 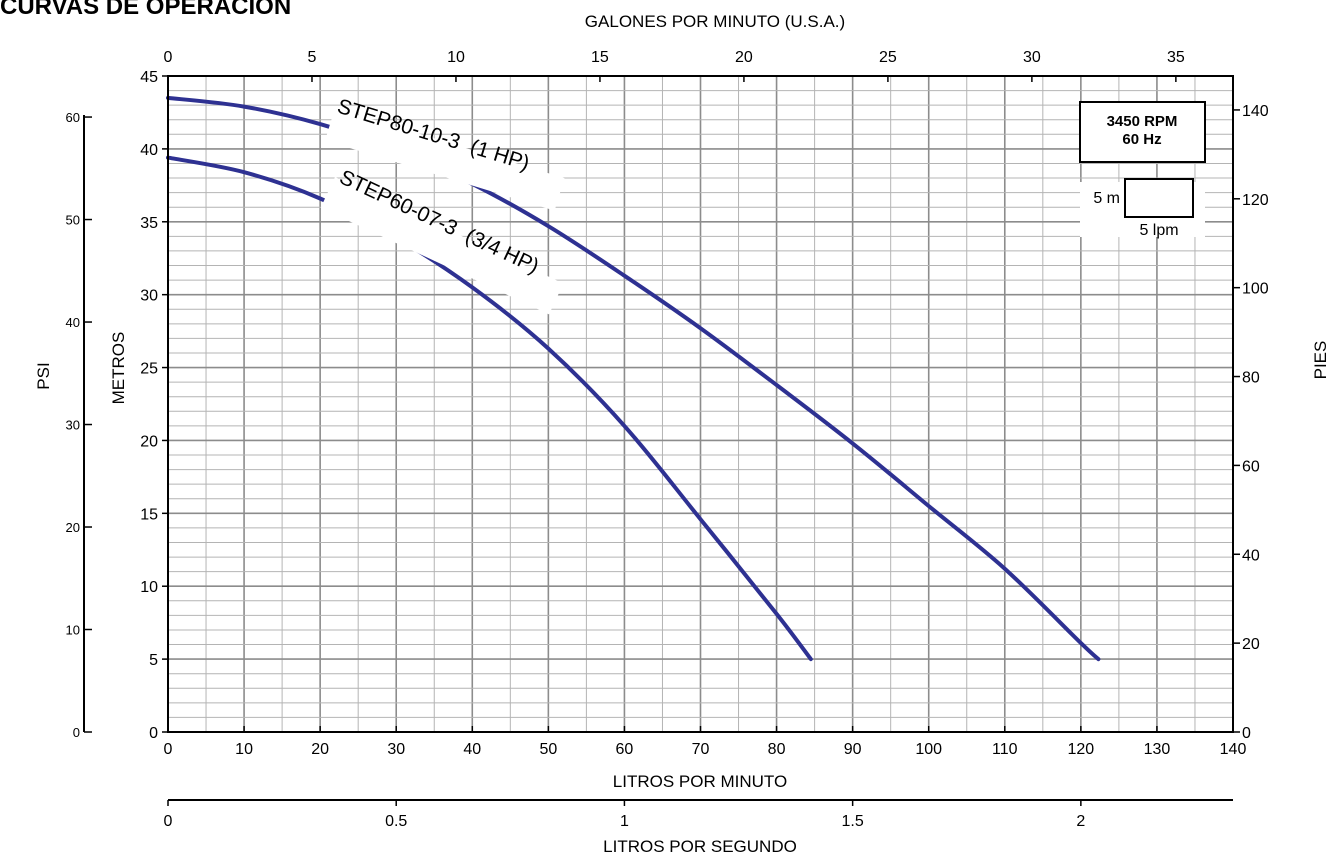 I want to click on right-tick-label-0: 0, so click(x=1246, y=733).